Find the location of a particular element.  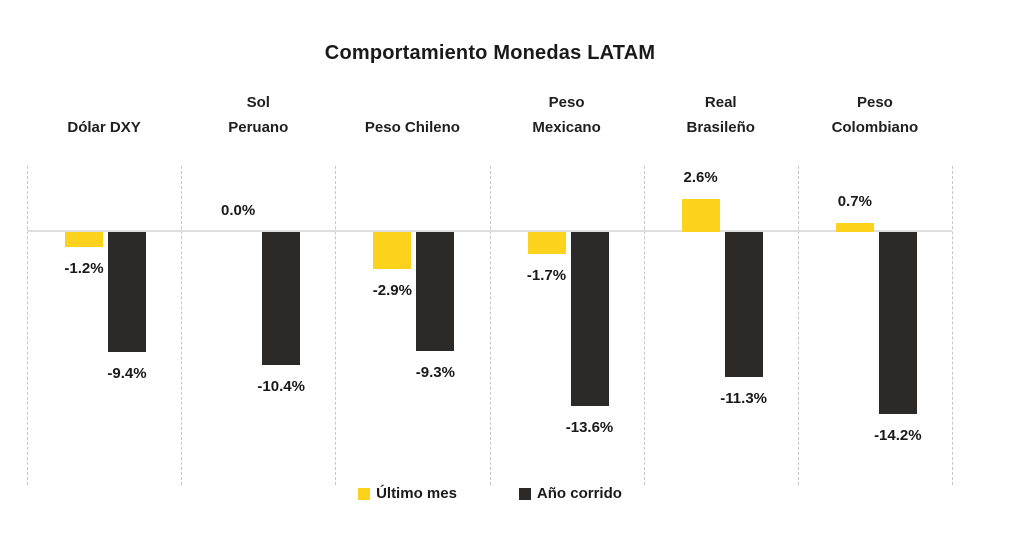

category-label-line: Brasileño is located at coordinates (720, 127).